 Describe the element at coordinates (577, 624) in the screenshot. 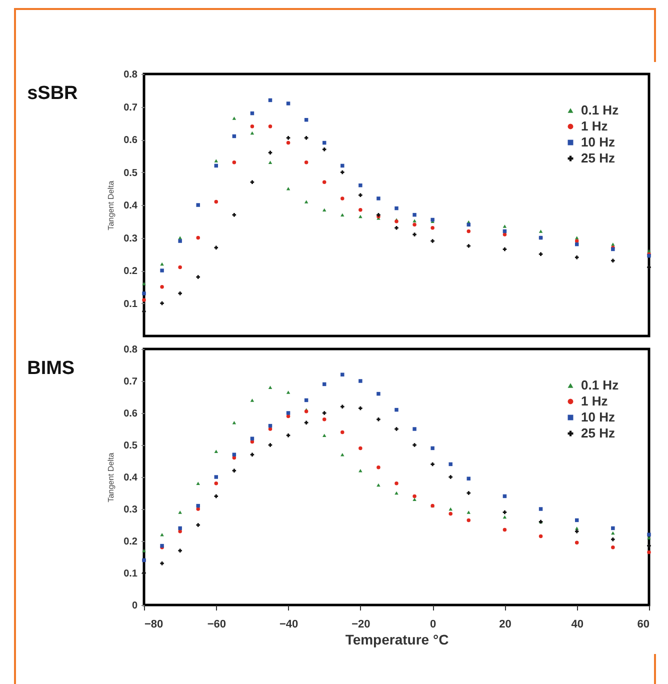

I see `x-tick-label: 40` at that location.